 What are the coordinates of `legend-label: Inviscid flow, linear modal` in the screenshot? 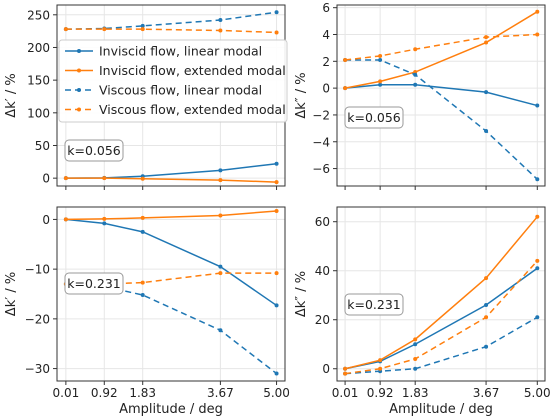 It's located at (180, 51).